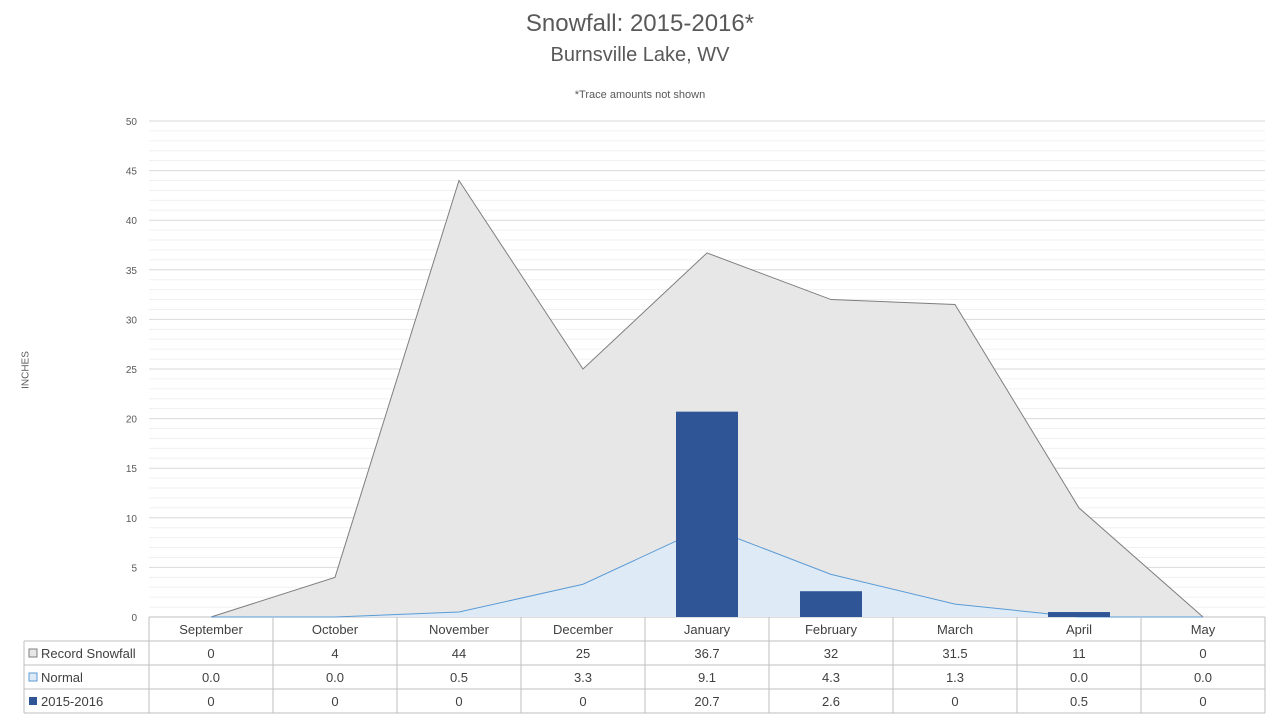 The image size is (1280, 720). Describe the element at coordinates (706, 653) in the screenshot. I see `data-label-record-snowfall: 36.7` at that location.